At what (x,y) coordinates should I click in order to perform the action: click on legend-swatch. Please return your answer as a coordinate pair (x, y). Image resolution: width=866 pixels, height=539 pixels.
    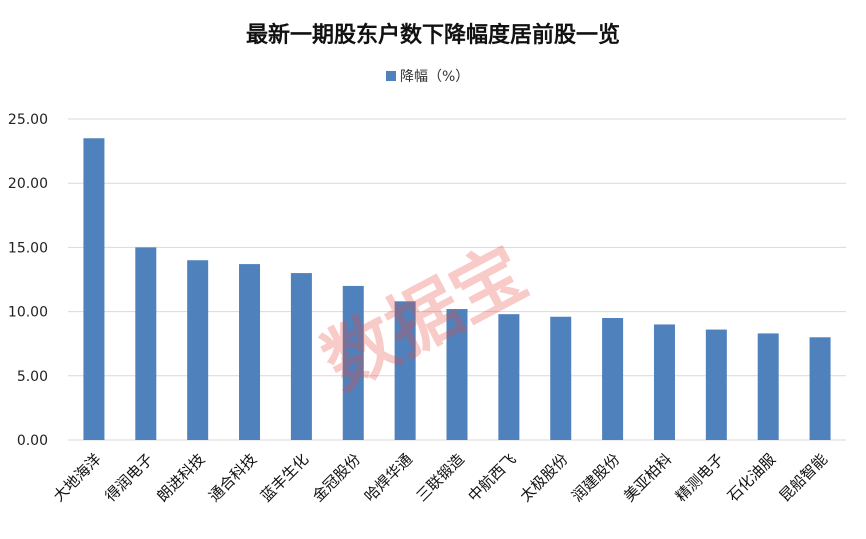
    Looking at the image, I should click on (391, 76).